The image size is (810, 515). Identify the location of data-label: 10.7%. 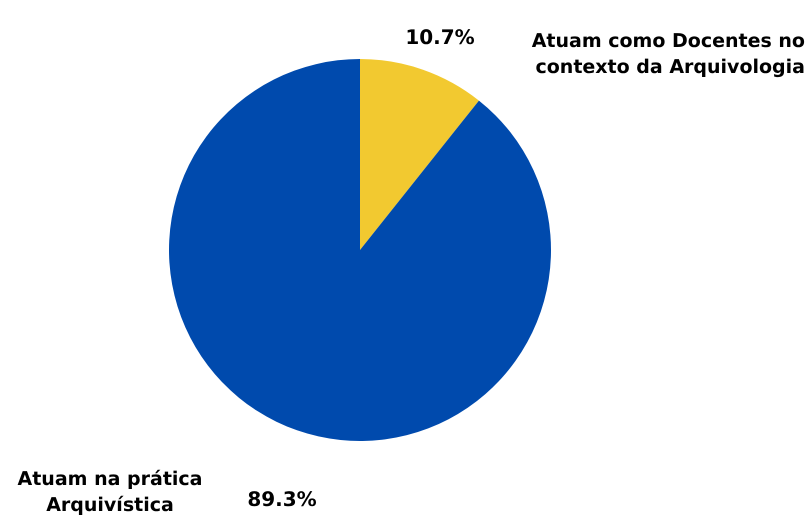
(440, 37).